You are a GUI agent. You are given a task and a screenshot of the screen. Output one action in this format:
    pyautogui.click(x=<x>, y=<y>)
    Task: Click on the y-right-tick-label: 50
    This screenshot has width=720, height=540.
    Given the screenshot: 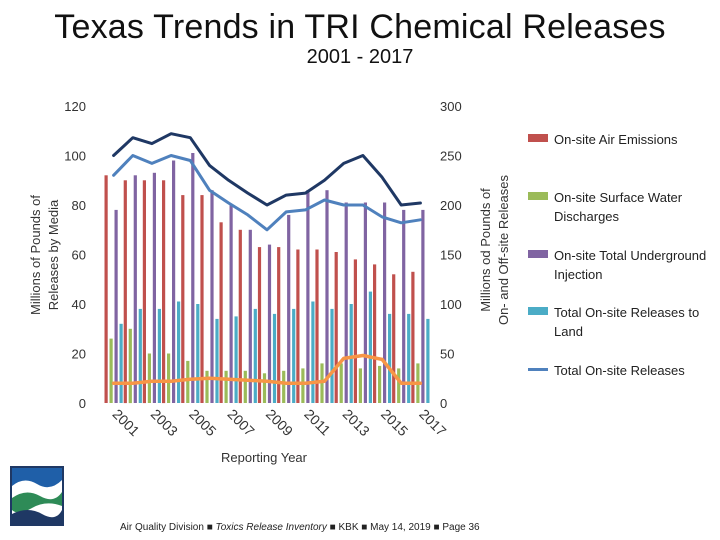 What is the action you would take?
    pyautogui.click(x=447, y=354)
    